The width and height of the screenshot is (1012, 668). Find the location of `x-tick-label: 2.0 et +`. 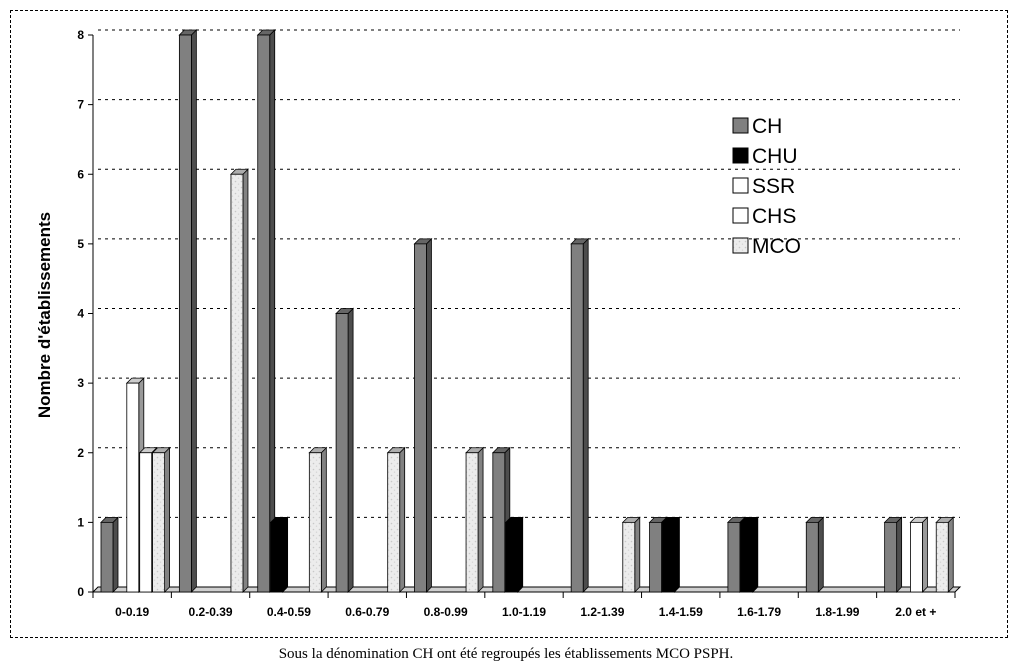

x-tick-label: 2.0 et + is located at coordinates (915, 612).